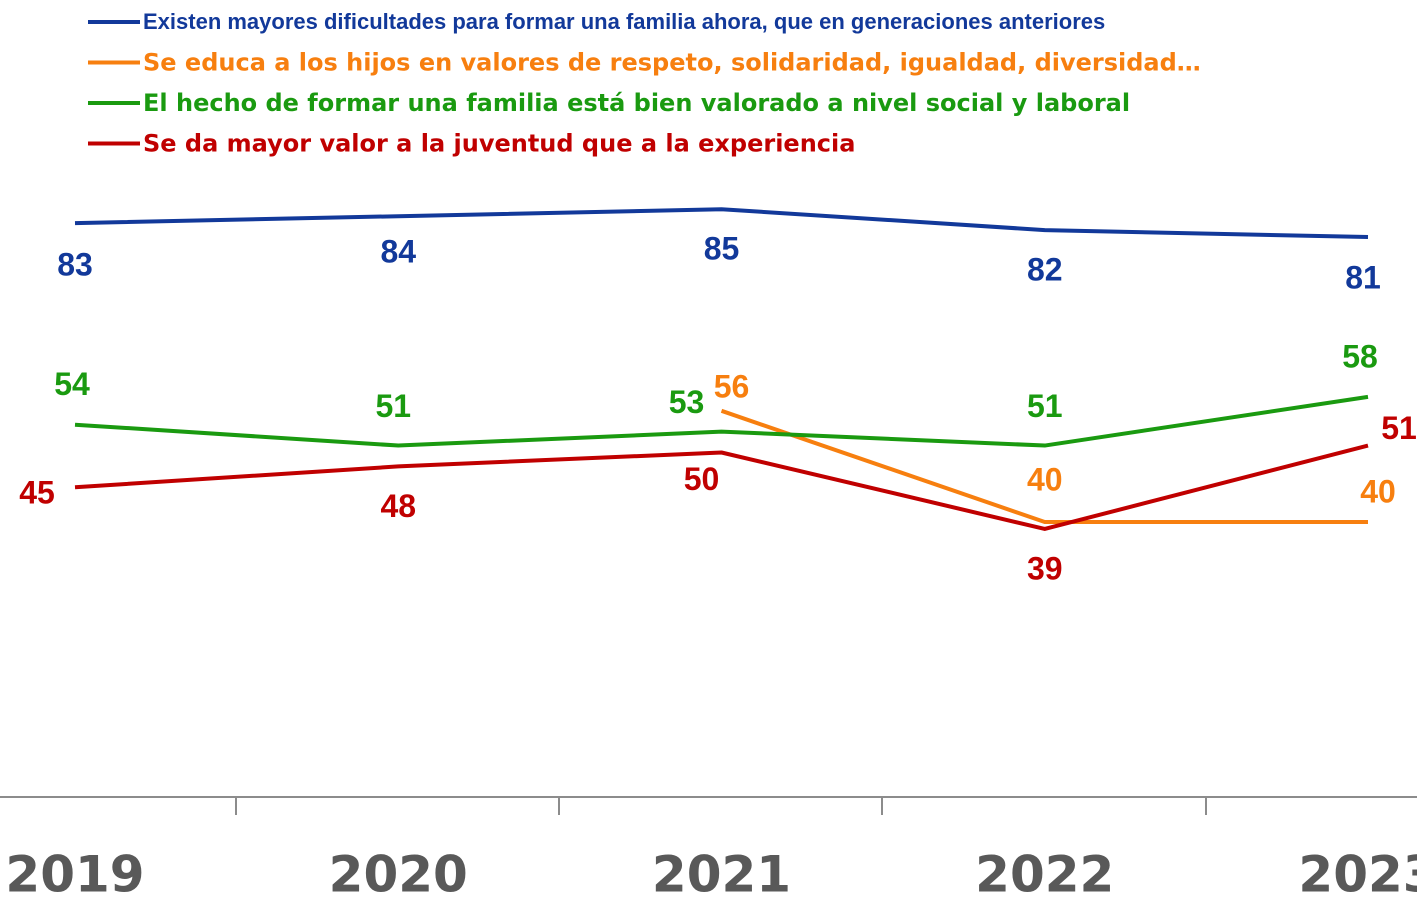  What do you see at coordinates (732, 386) in the screenshot?
I see `data-label: 56` at bounding box center [732, 386].